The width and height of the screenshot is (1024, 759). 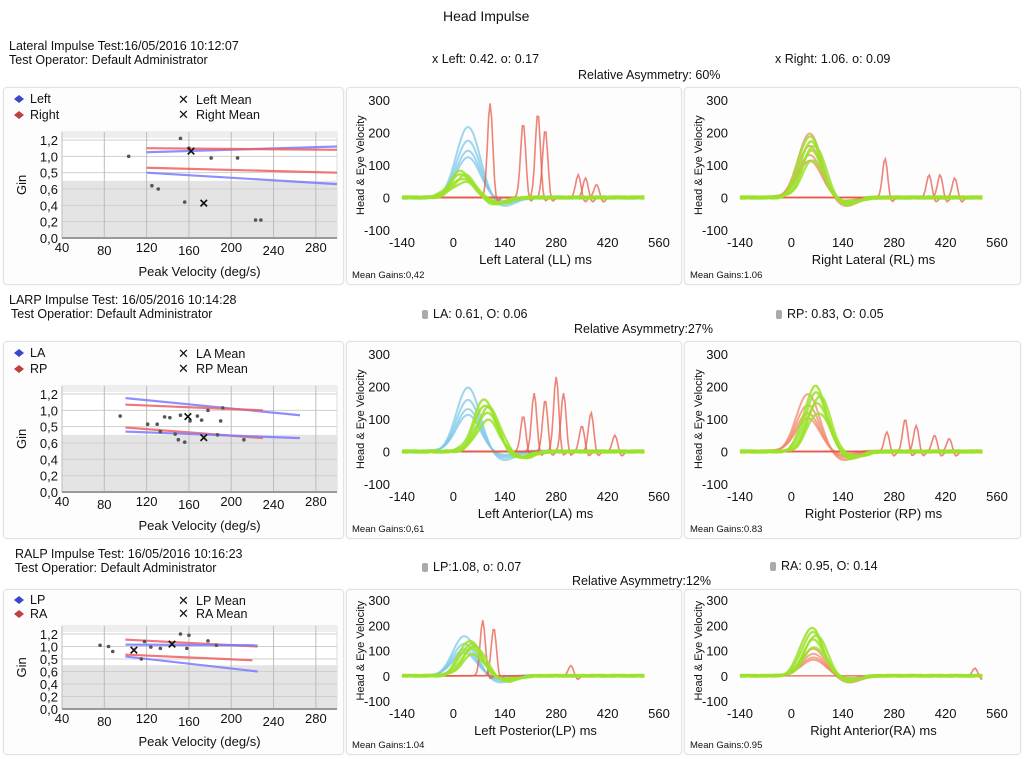 What do you see at coordinates (37, 600) in the screenshot?
I see `legend-label: LP` at bounding box center [37, 600].